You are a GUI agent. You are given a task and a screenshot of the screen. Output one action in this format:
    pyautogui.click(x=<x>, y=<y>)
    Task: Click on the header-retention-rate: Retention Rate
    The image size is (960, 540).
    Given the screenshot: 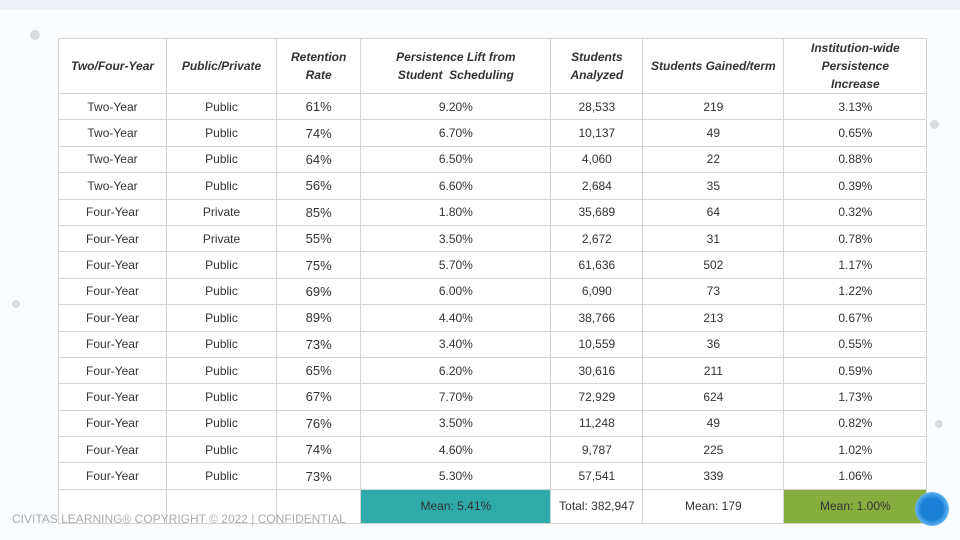 What is the action you would take?
    pyautogui.click(x=318, y=66)
    